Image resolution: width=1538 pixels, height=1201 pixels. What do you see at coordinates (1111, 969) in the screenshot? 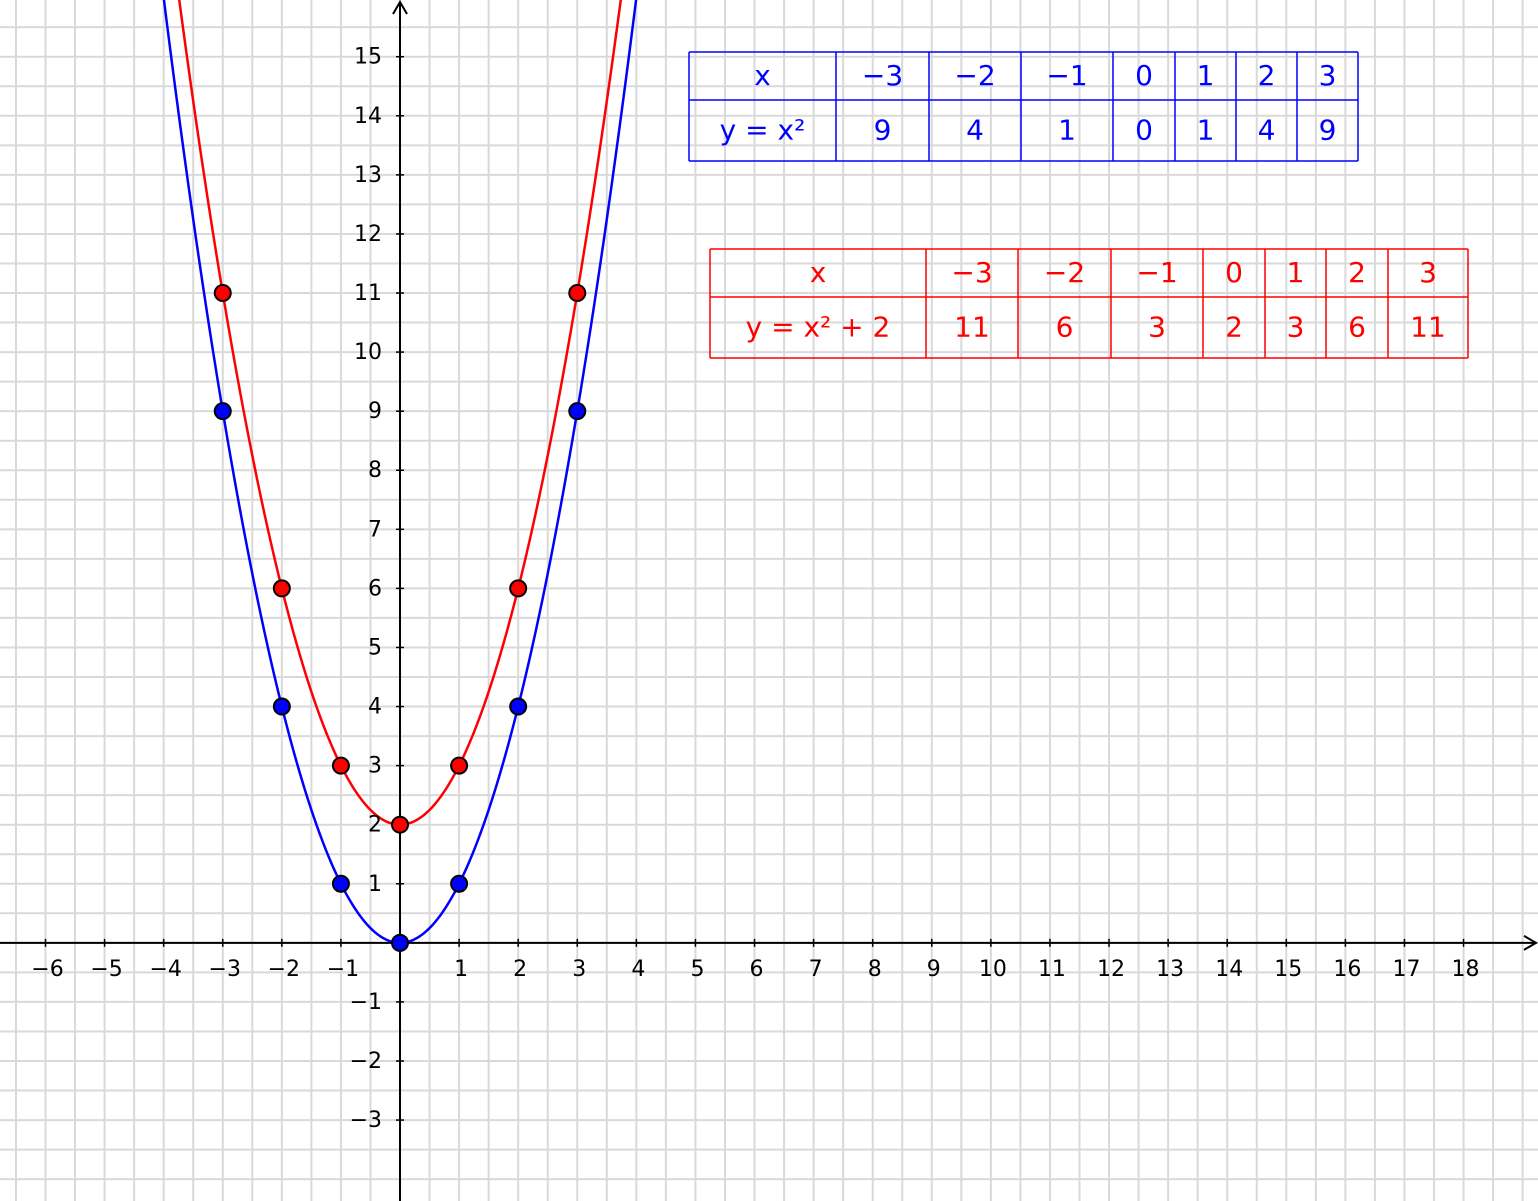
I see `x-tick-label: 12` at bounding box center [1111, 969].